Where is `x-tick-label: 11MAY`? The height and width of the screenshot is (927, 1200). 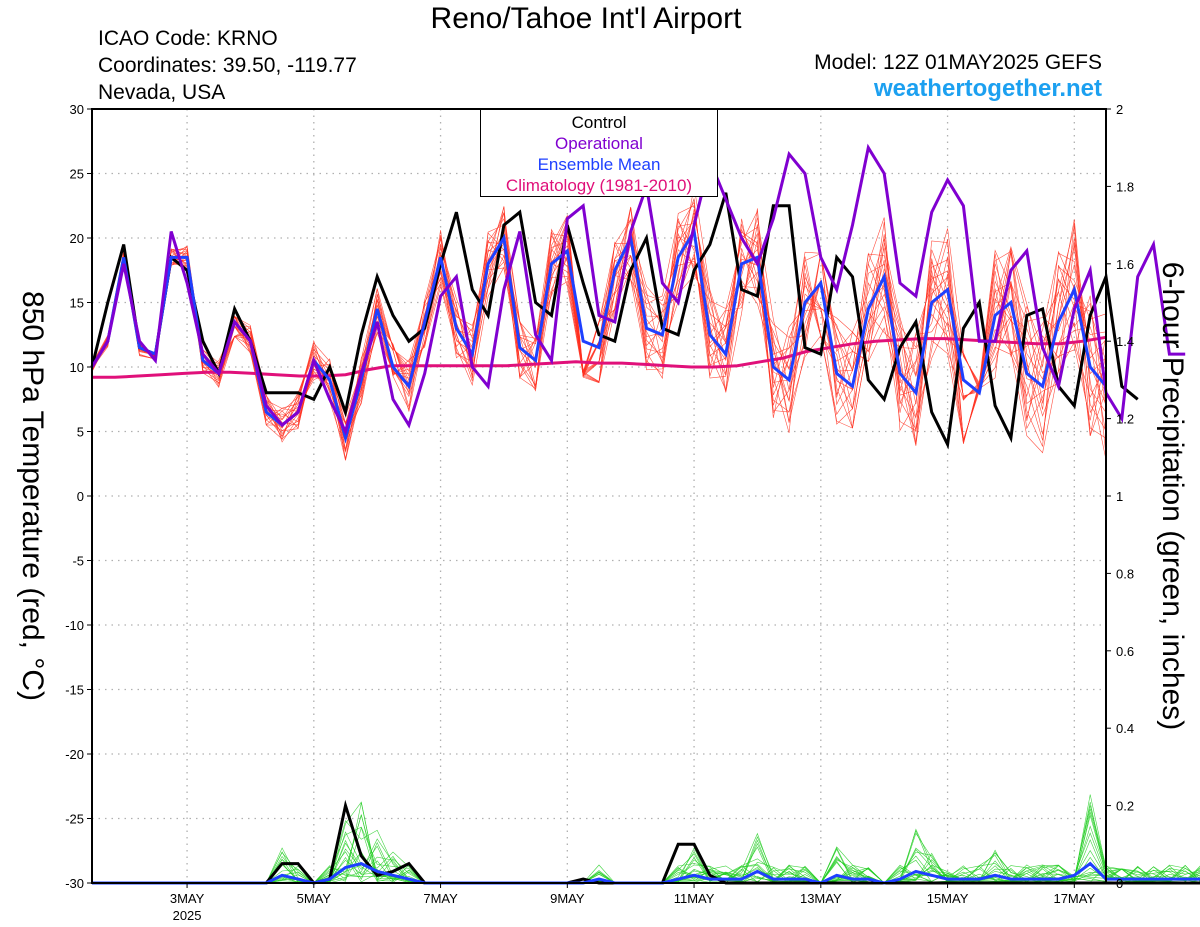 x-tick-label: 11MAY is located at coordinates (694, 898).